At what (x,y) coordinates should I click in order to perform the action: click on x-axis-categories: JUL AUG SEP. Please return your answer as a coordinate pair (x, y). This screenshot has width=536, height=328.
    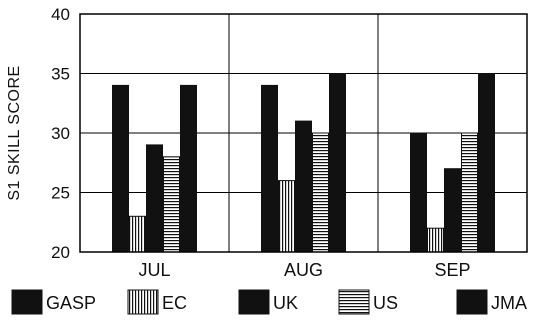
    Looking at the image, I should click on (304, 270).